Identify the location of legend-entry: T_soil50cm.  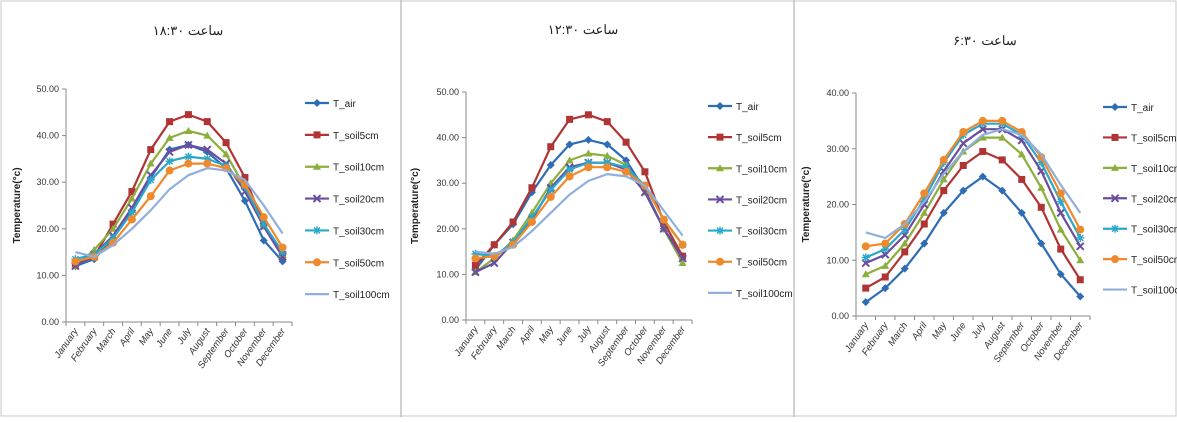
(747, 263).